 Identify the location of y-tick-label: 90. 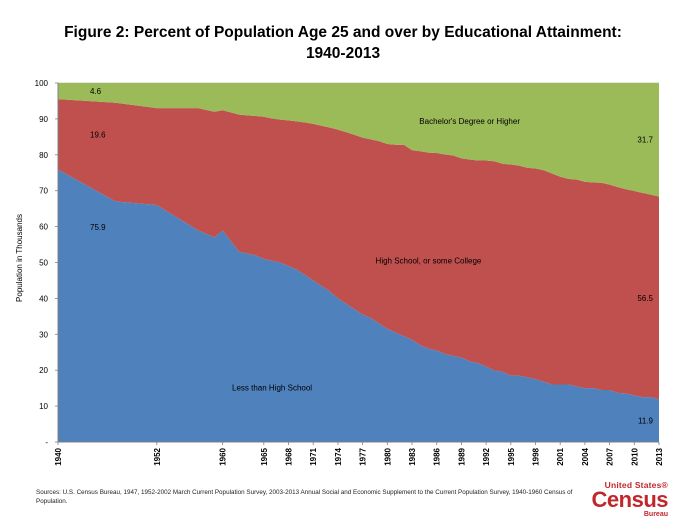
(43, 119).